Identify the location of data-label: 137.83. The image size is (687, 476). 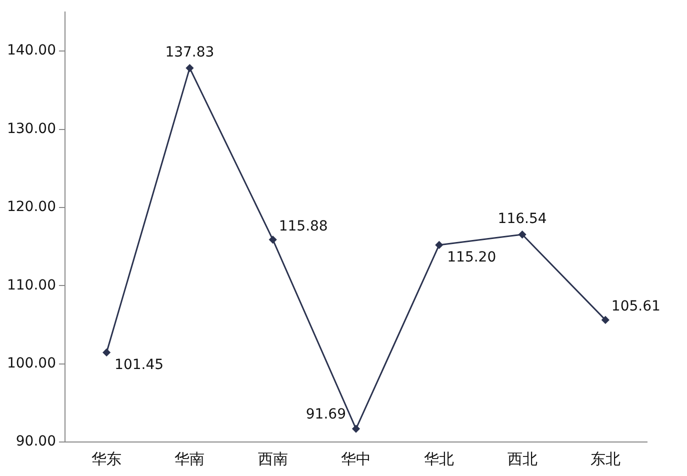
(189, 52).